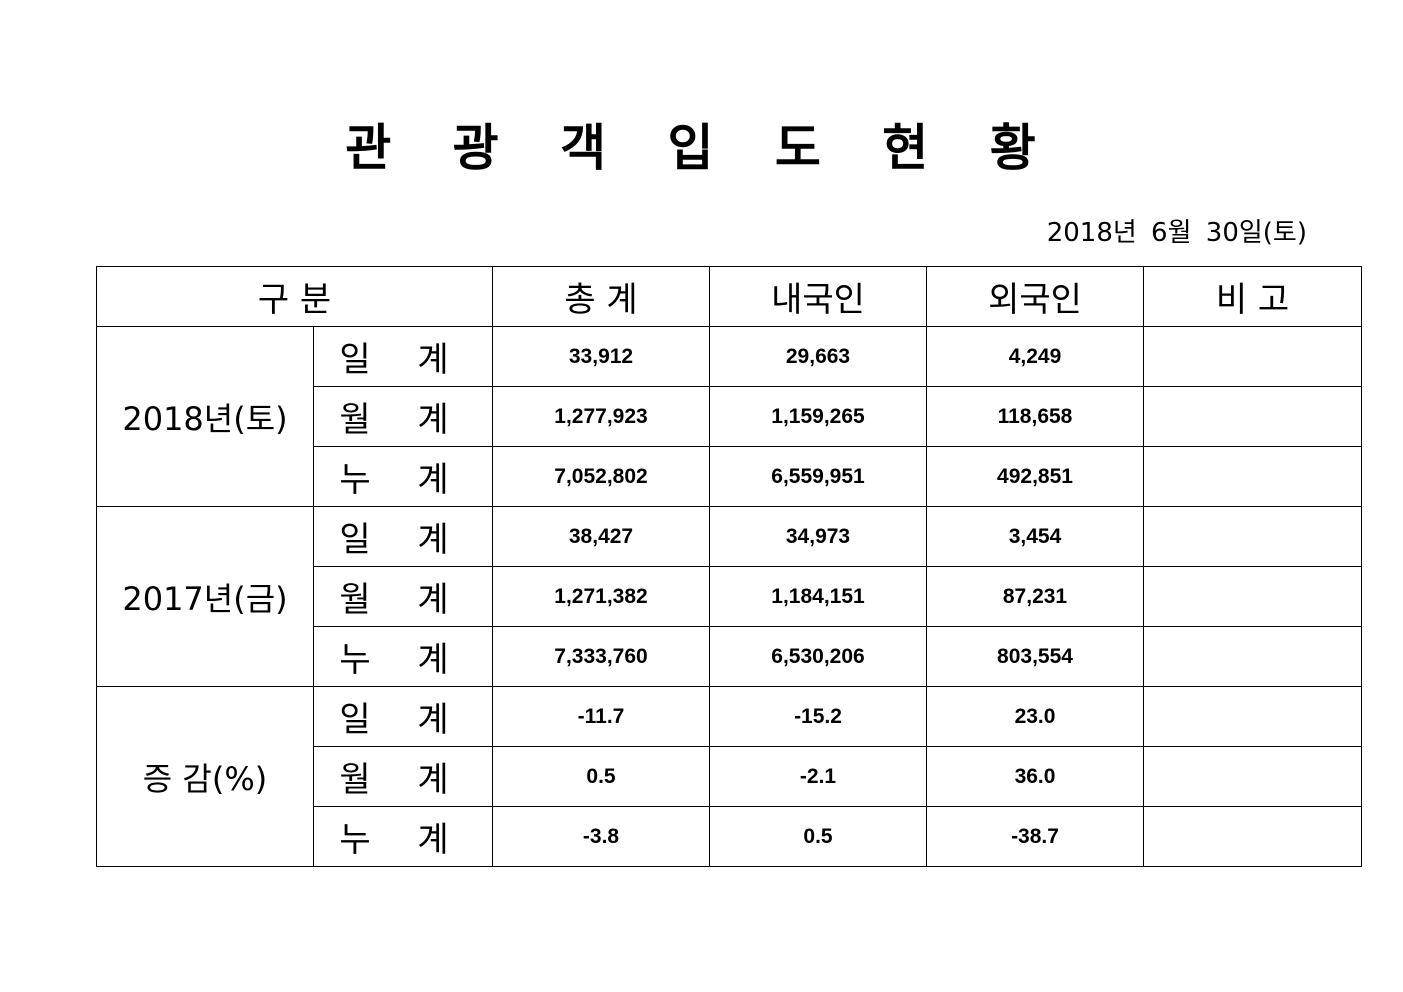 The height and width of the screenshot is (992, 1403). I want to click on header-foreign: 외국인, so click(1035, 296).